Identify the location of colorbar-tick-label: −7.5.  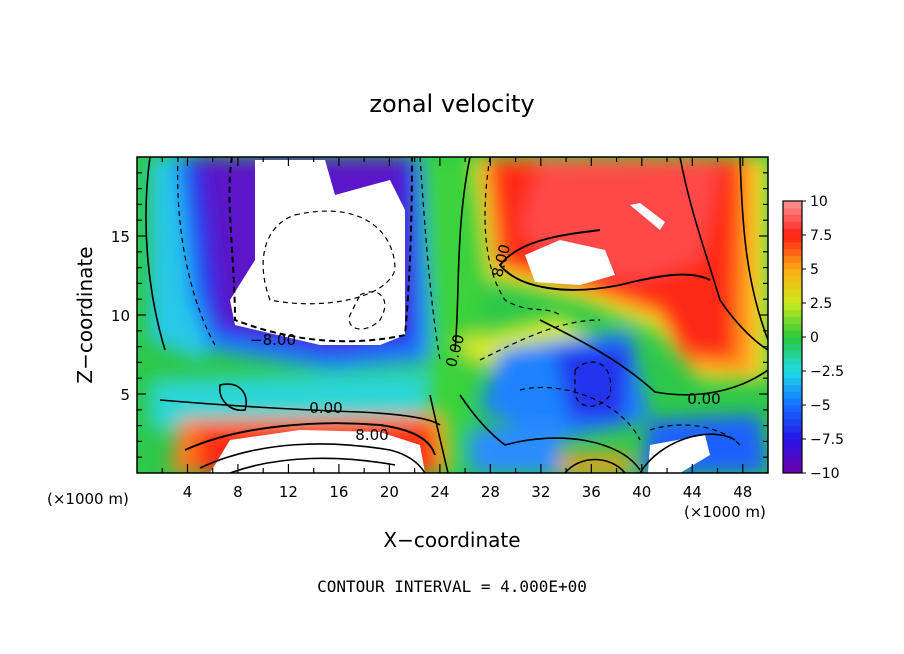
(827, 440).